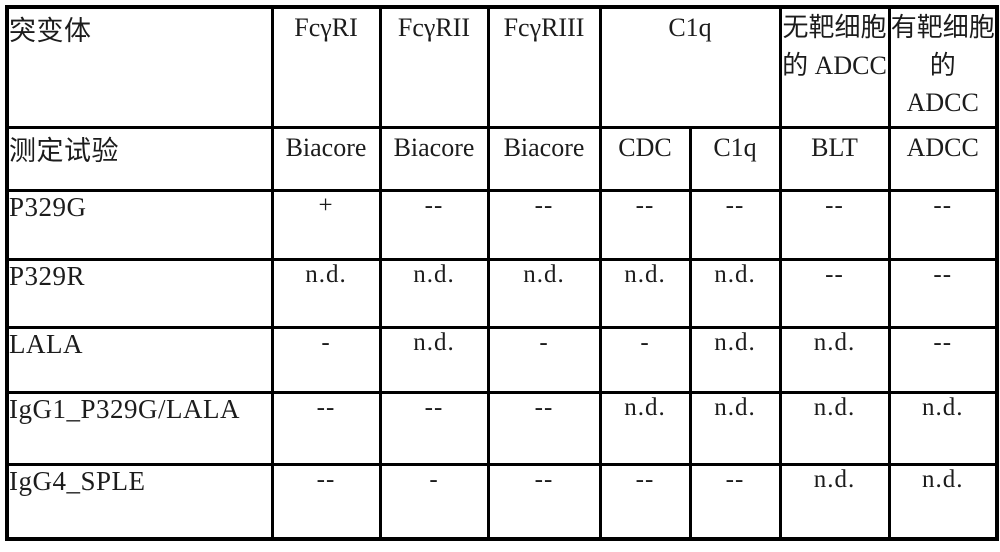 The width and height of the screenshot is (1000, 552). Describe the element at coordinates (139, 428) in the screenshot. I see `row-label: IgG1_P329G/LALA` at that location.